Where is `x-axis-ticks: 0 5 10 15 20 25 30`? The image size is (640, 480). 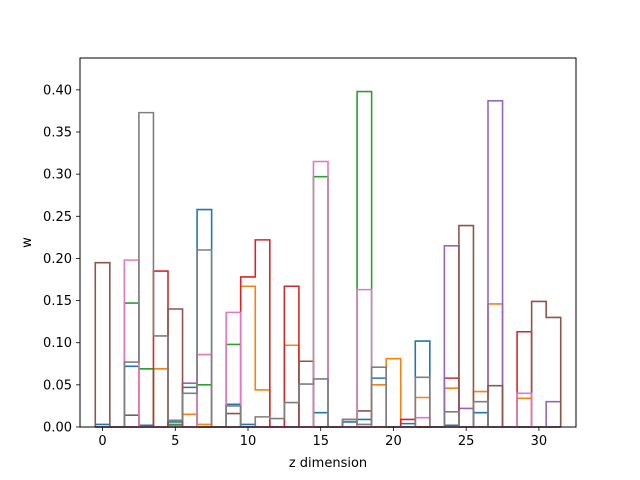 x-axis-ticks: 0 5 10 15 20 25 30 is located at coordinates (322, 438).